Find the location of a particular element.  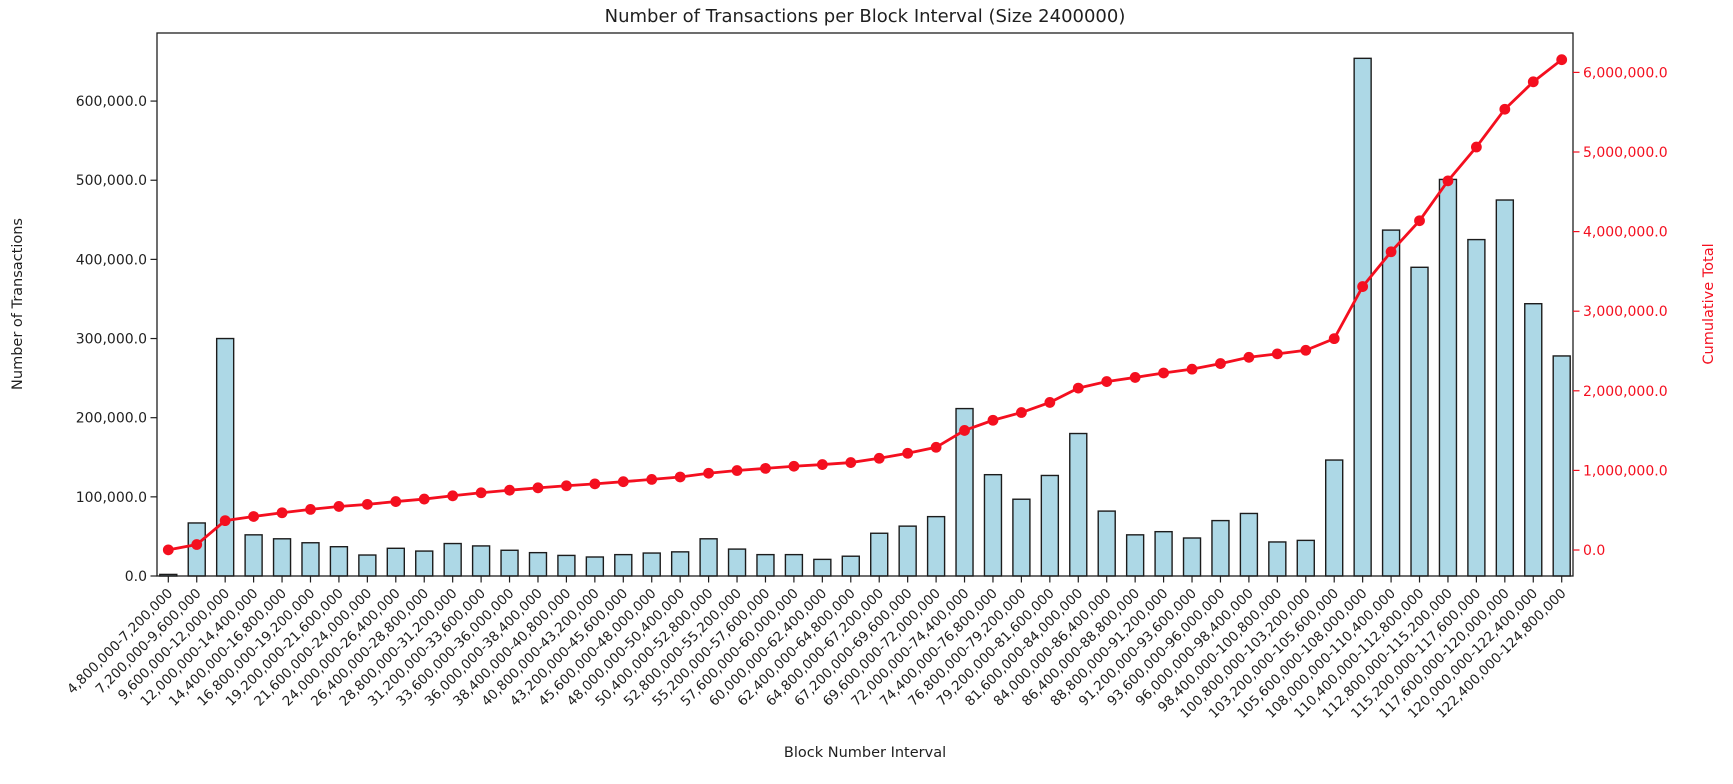

right-y-tick-label: 6,000,000.0 is located at coordinates (1625, 73).